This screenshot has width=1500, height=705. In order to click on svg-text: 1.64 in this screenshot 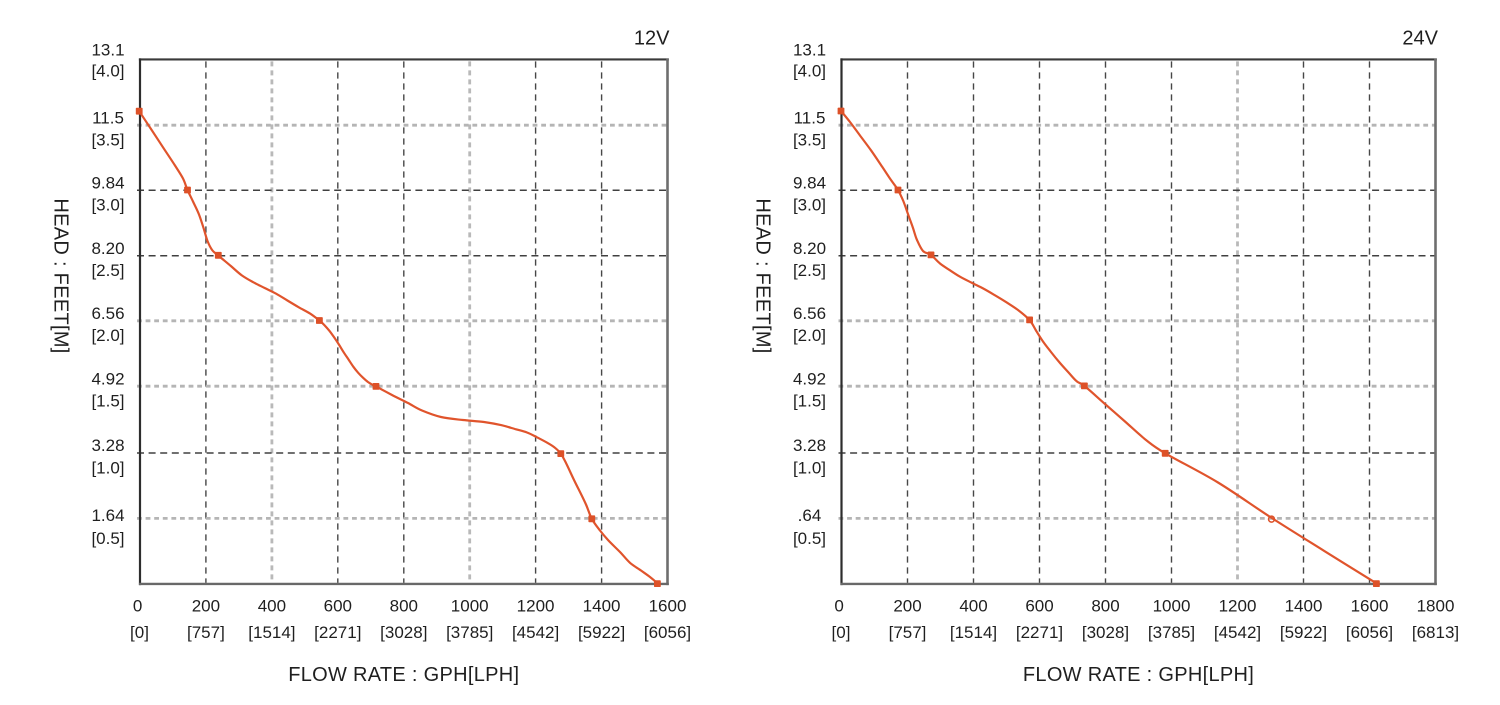, I will do `click(107, 515)`.